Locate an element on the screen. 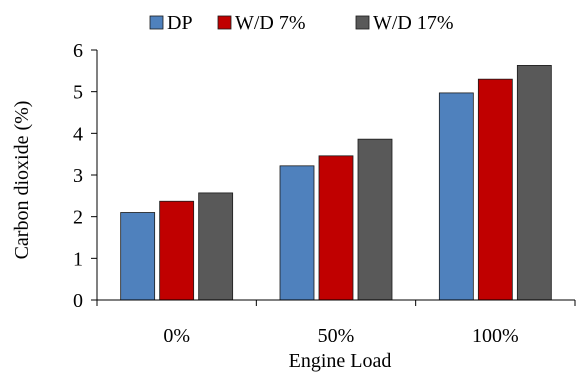  legend-label-w-d-17-: W/D 17% is located at coordinates (413, 23).